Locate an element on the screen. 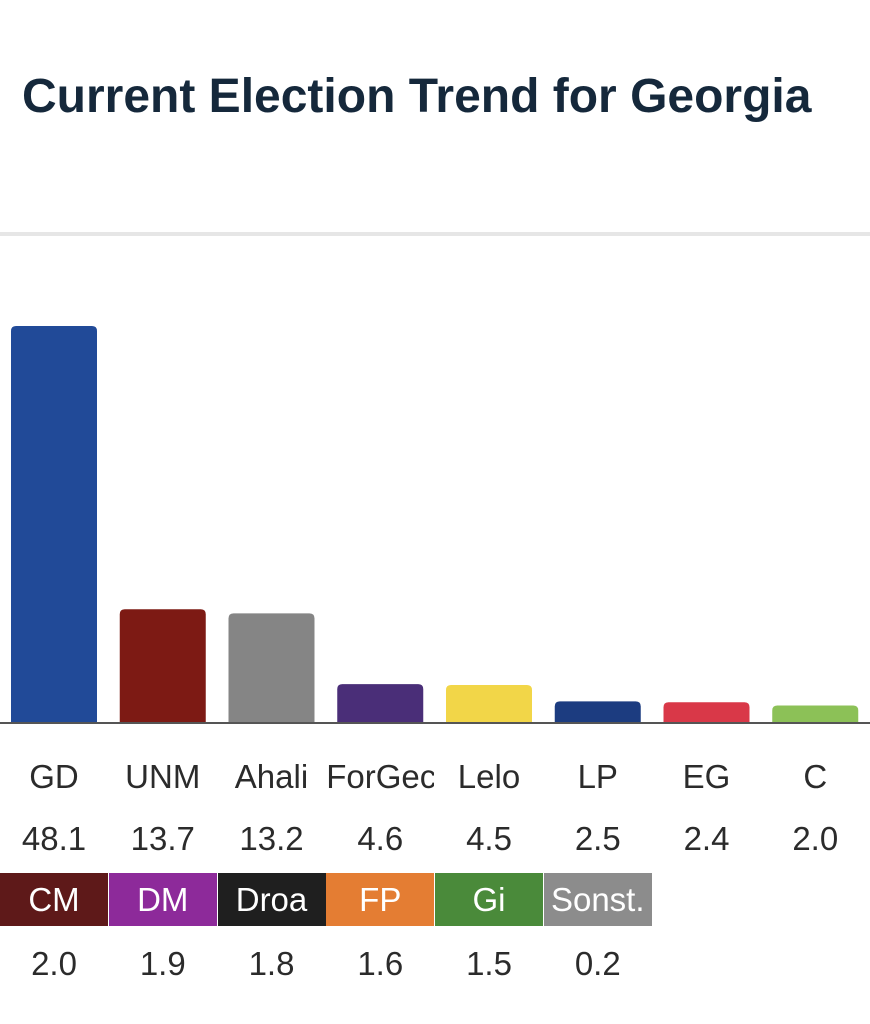 The width and height of the screenshot is (870, 1024). value-label: 13.7 is located at coordinates (162, 838).